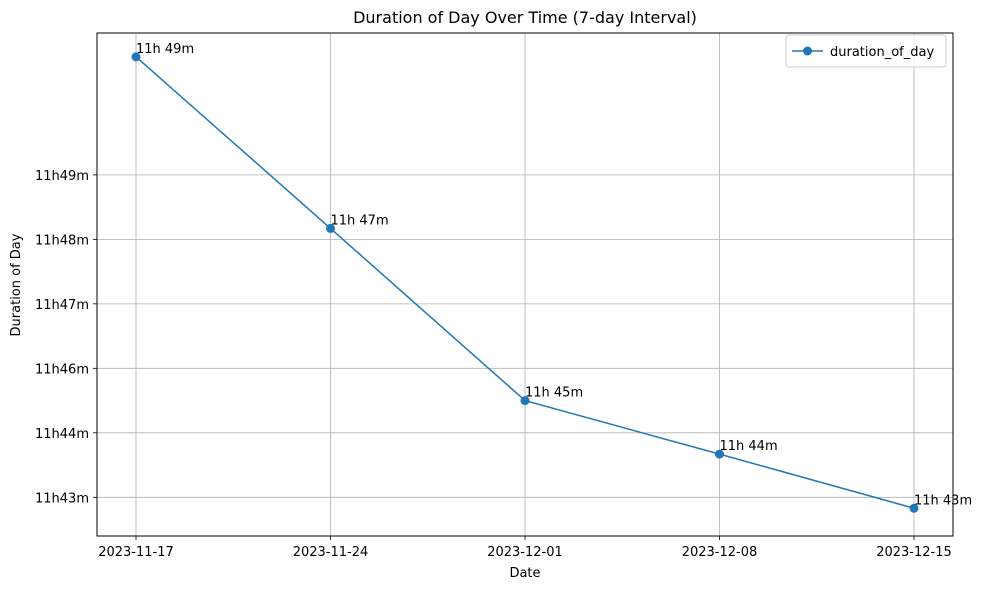  Describe the element at coordinates (554, 393) in the screenshot. I see `data-label: 11h 45m` at that location.